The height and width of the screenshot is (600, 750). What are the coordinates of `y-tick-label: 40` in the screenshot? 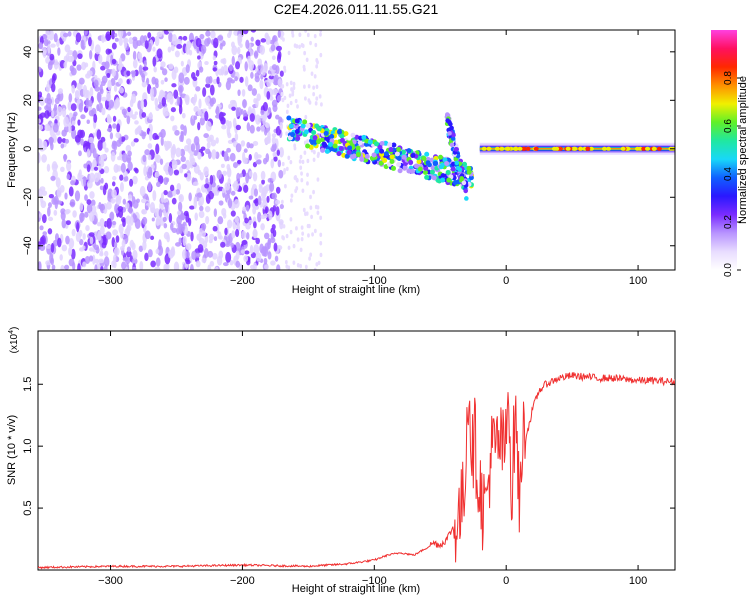 It's located at (28, 52).